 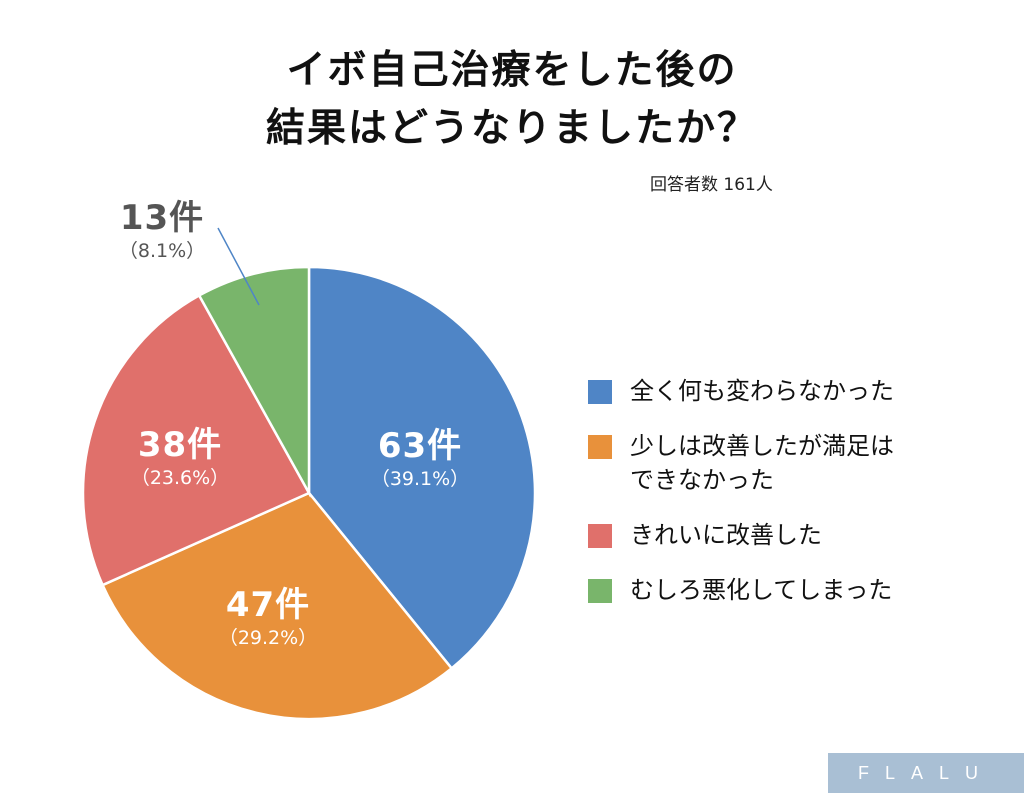 What do you see at coordinates (254, 381) in the screenshot?
I see `pie-slice-worsened` at bounding box center [254, 381].